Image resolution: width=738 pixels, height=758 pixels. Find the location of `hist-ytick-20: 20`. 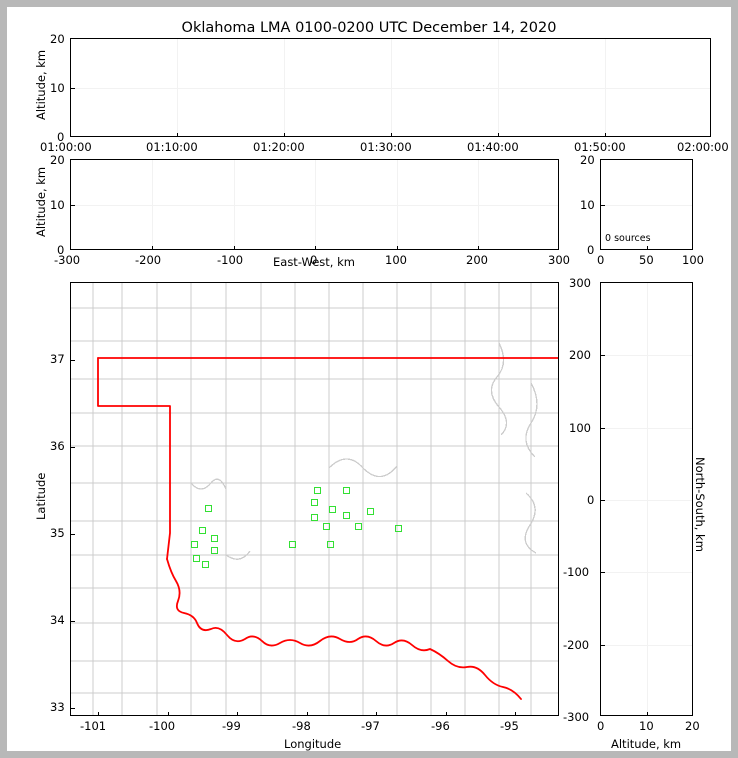

hist-ytick-20: 20 is located at coordinates (587, 160).